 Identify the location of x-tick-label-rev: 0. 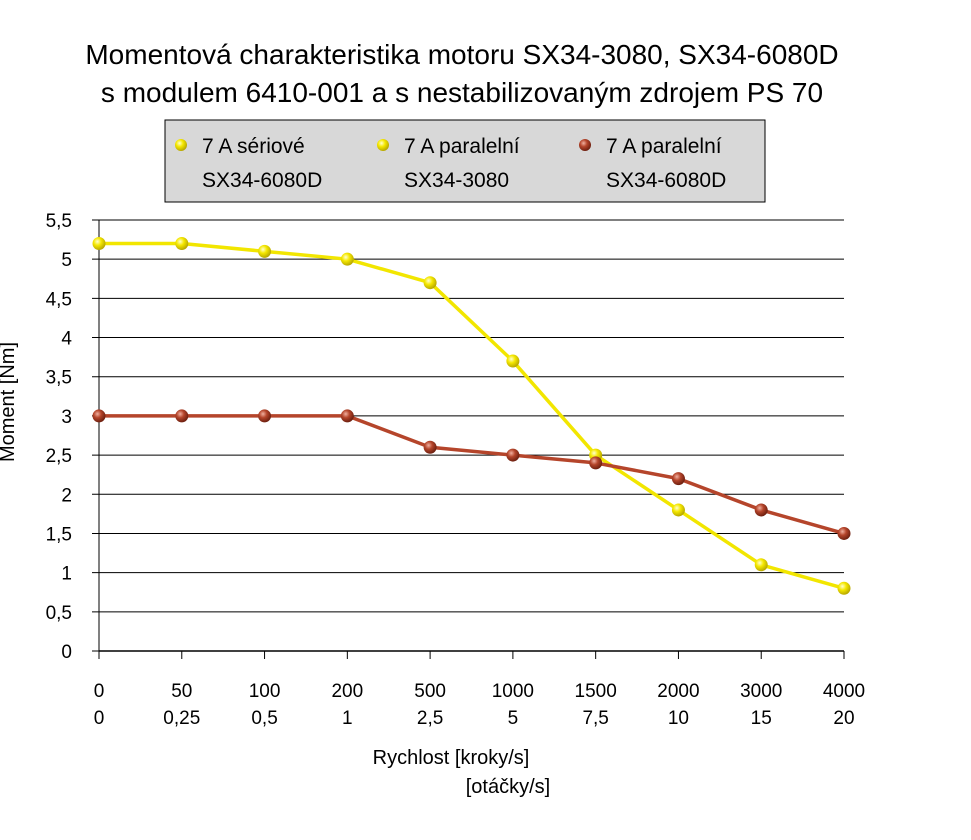
(99, 718).